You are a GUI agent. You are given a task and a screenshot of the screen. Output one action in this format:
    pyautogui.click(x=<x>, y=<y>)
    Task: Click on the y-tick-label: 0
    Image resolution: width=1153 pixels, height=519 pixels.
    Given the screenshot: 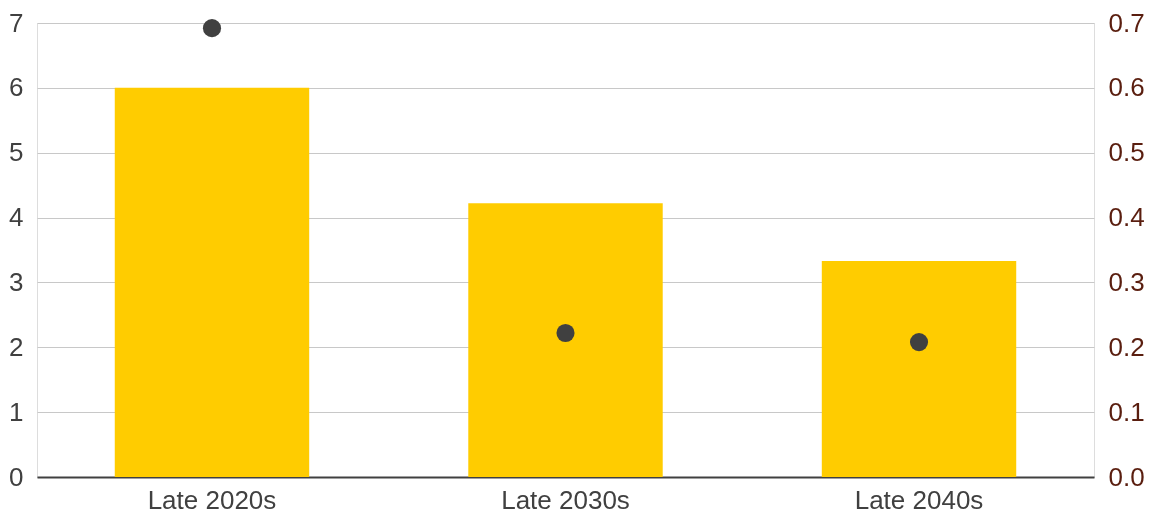 What is the action you would take?
    pyautogui.click(x=16, y=476)
    